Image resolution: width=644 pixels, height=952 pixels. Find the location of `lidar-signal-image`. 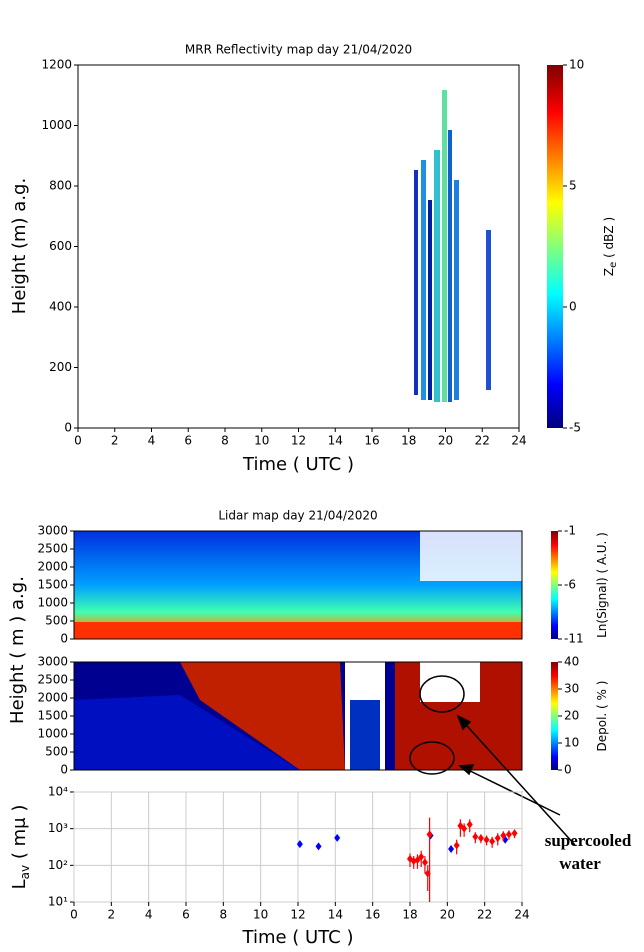

lidar-signal-image is located at coordinates (298, 585).